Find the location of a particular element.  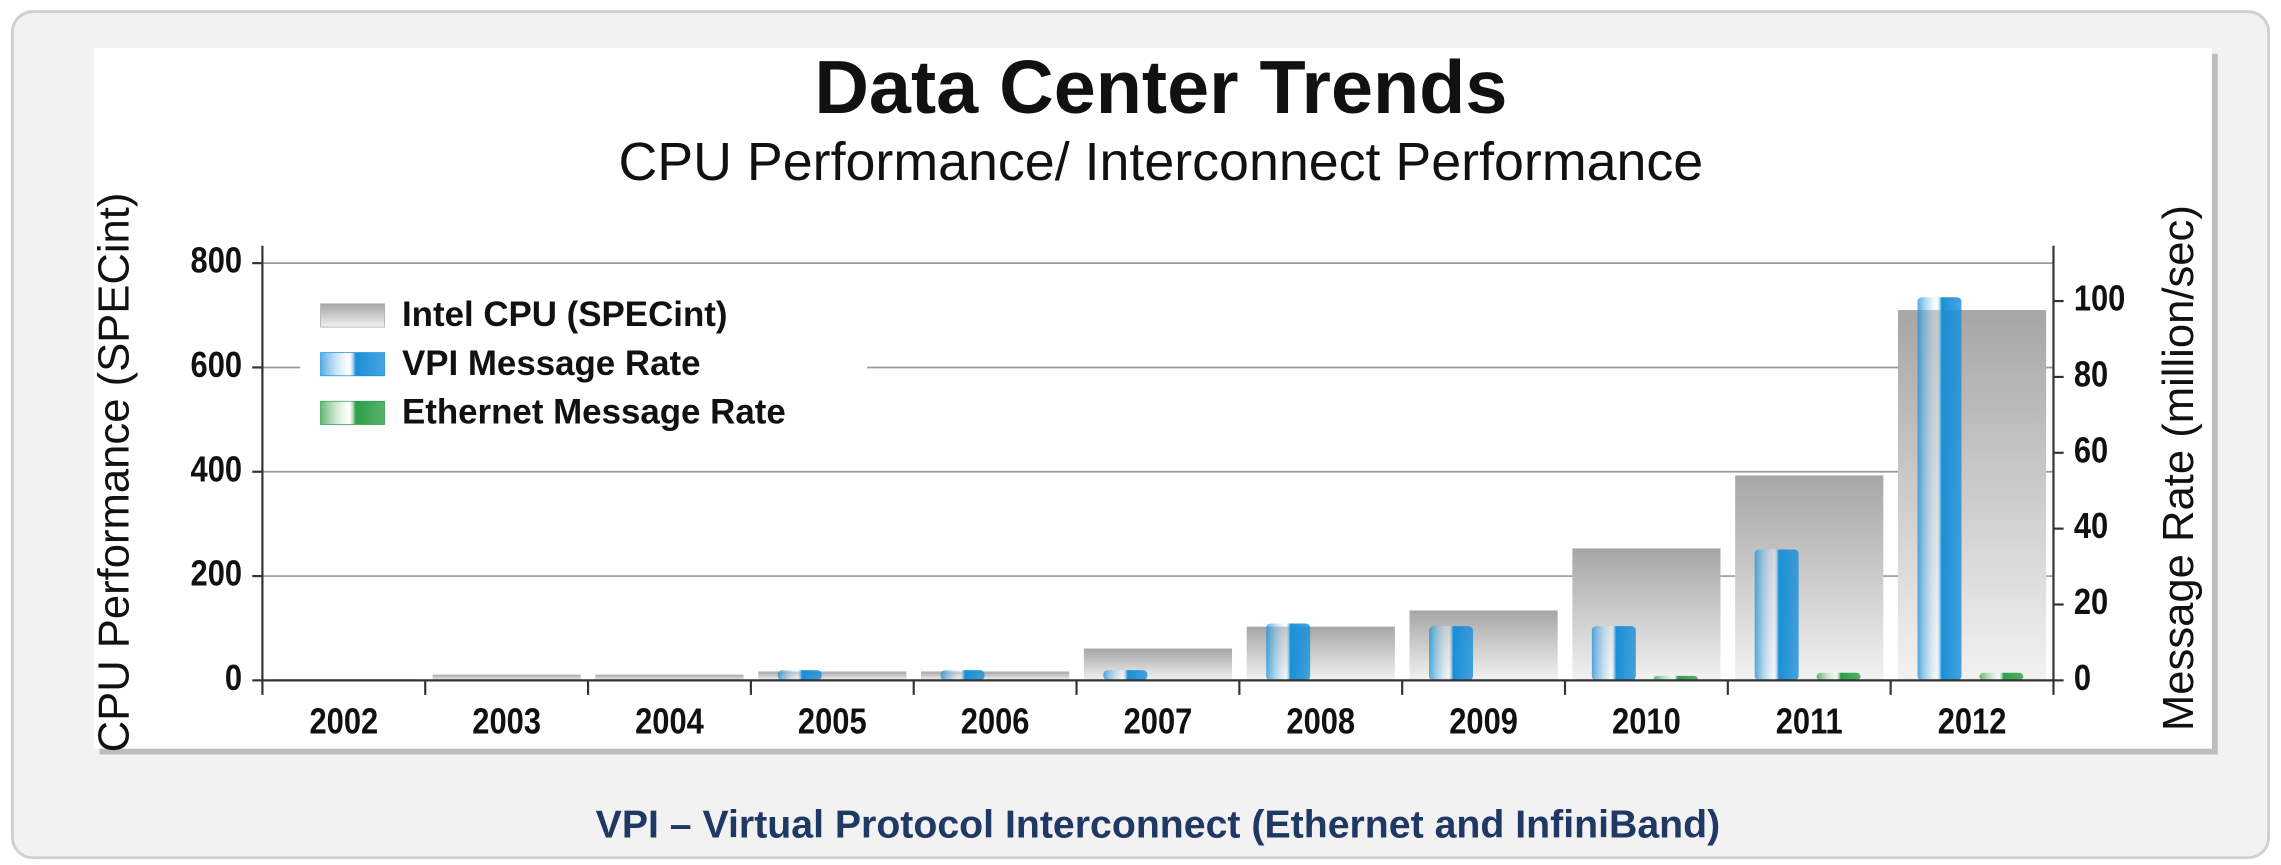

legend-label: Intel CPU (SPECint) is located at coordinates (565, 314).